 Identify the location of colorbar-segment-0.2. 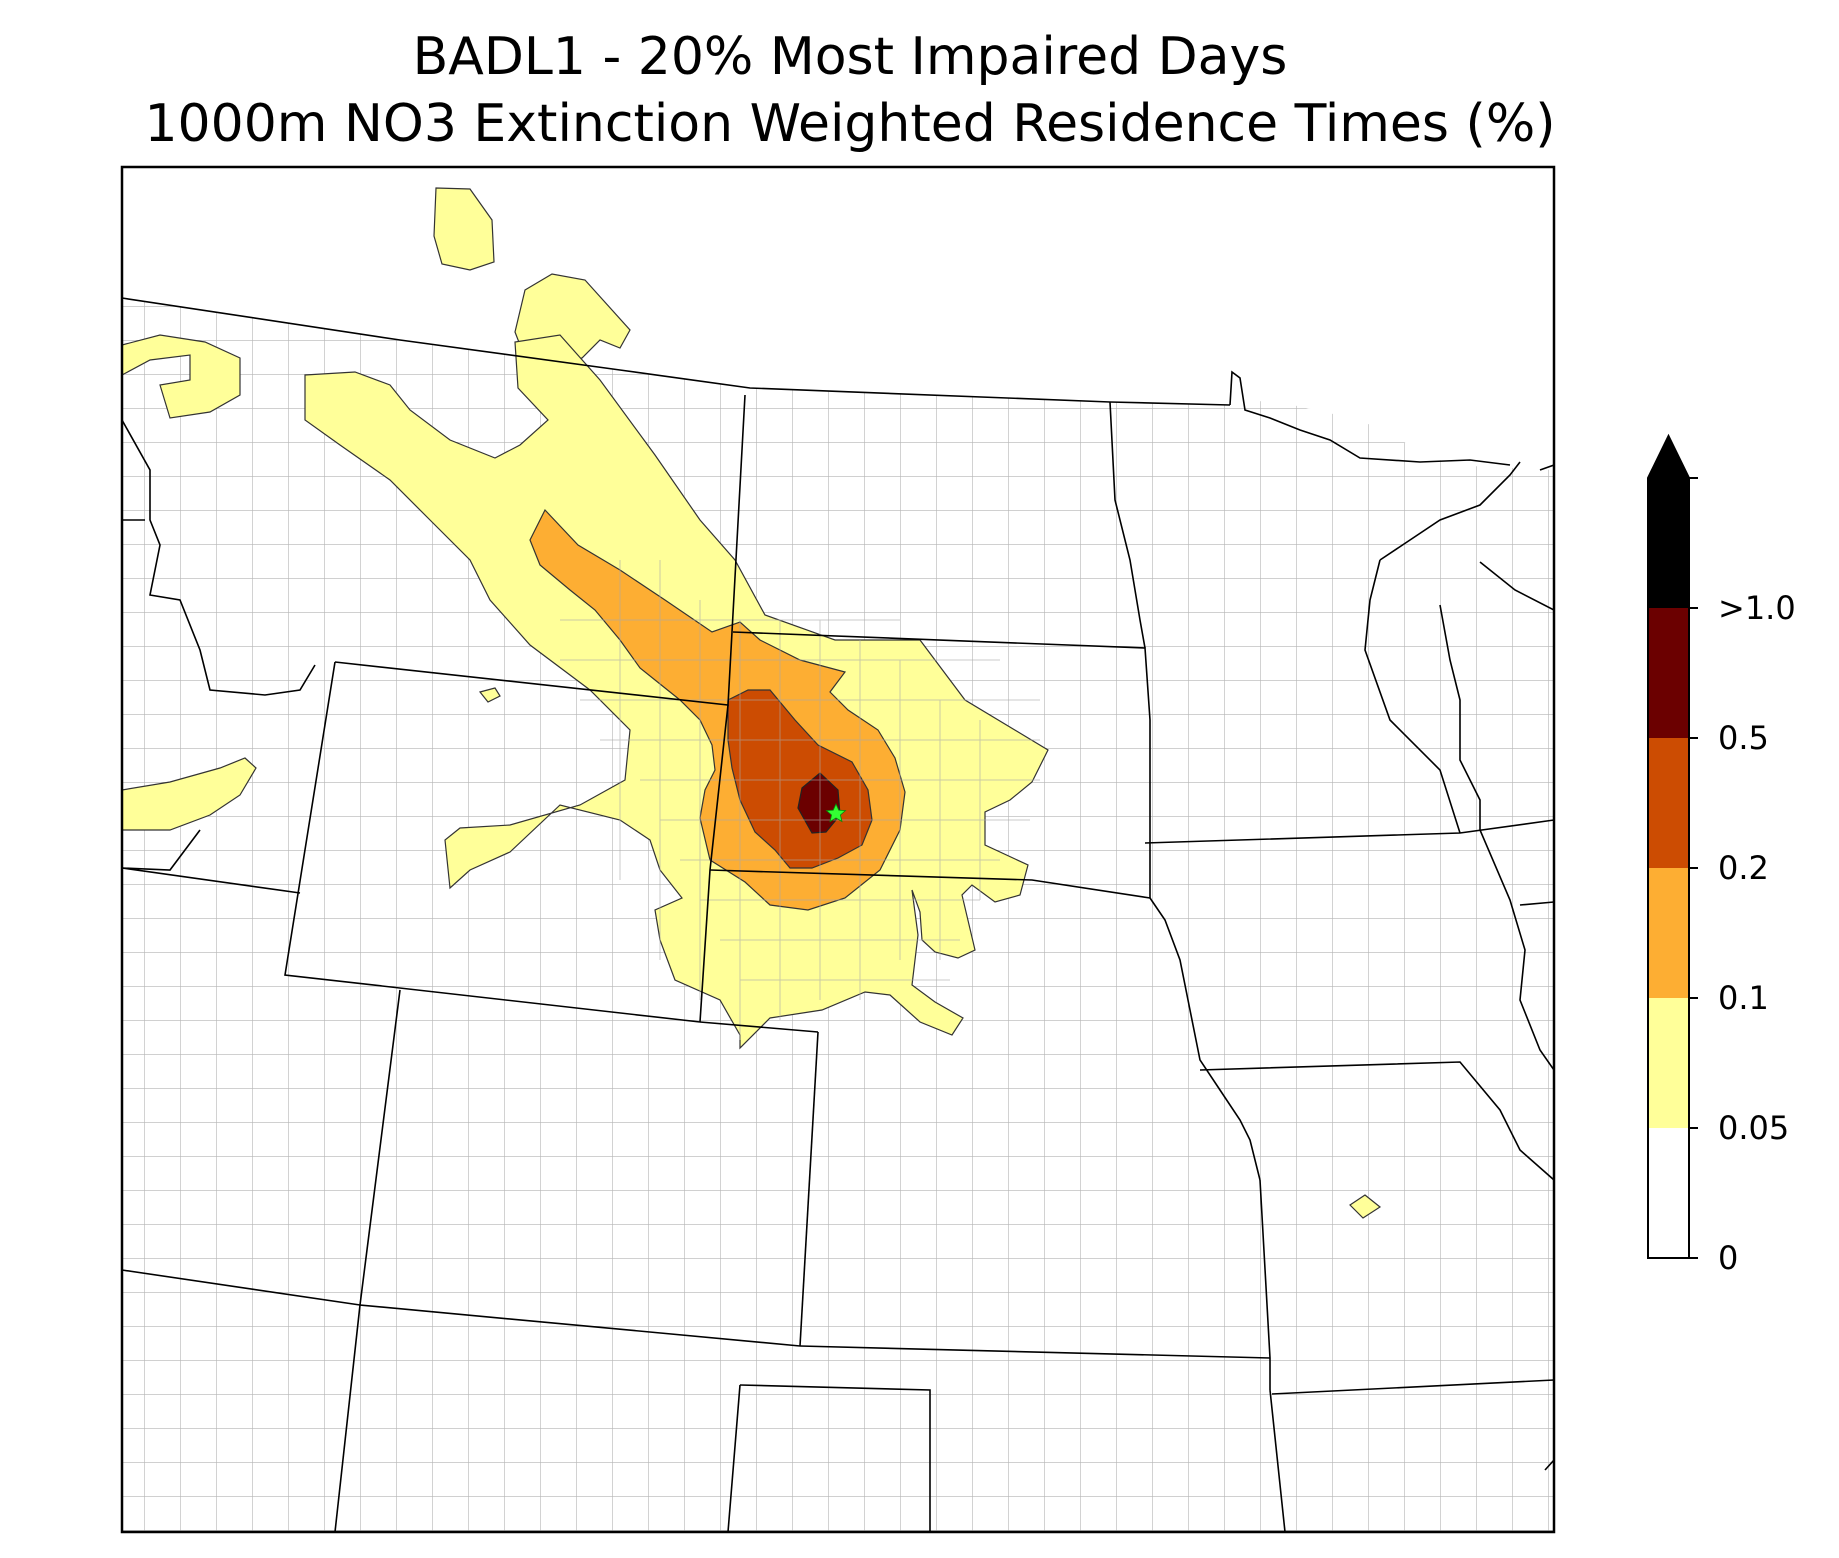
(1668, 803).